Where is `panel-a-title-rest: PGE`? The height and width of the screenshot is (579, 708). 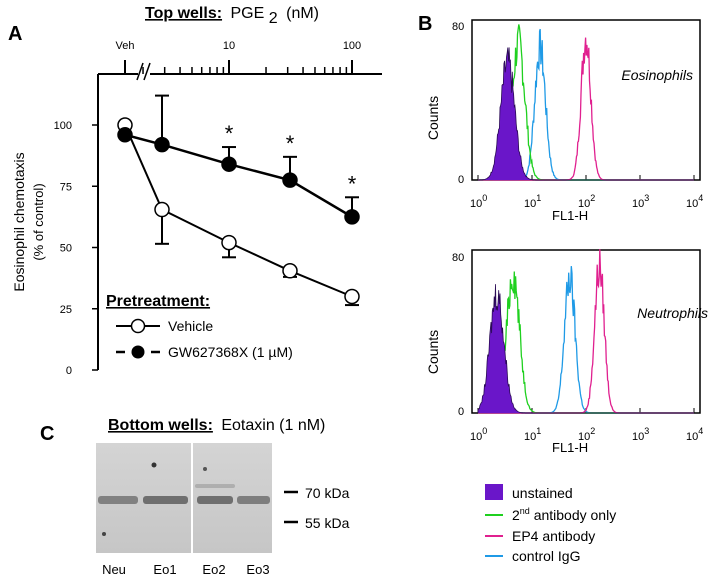
panel-a-title-rest: PGE is located at coordinates (248, 13).